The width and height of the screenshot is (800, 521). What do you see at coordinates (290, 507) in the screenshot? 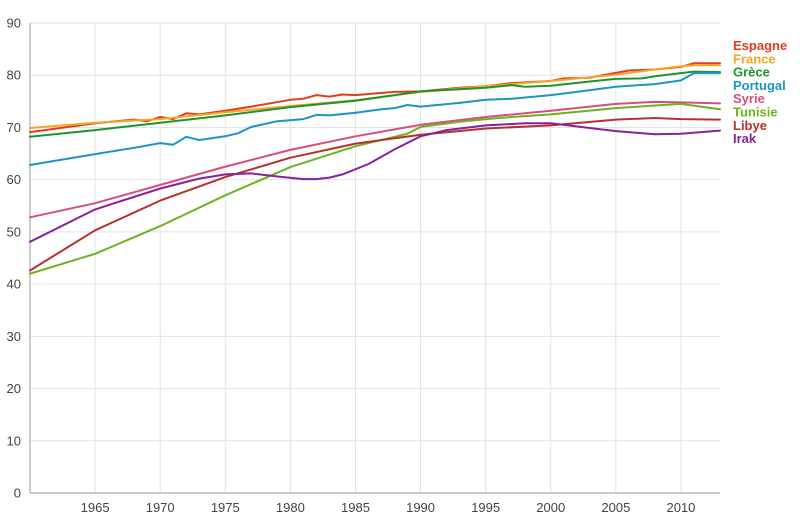
I see `x-tick-label: 1980` at bounding box center [290, 507].